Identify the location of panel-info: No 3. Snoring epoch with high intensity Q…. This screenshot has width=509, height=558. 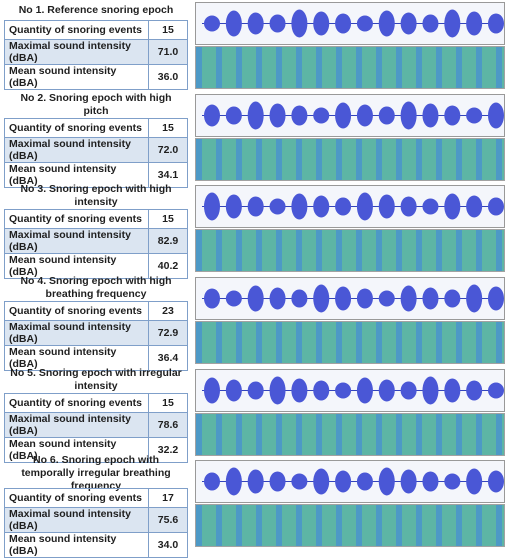
(96, 231).